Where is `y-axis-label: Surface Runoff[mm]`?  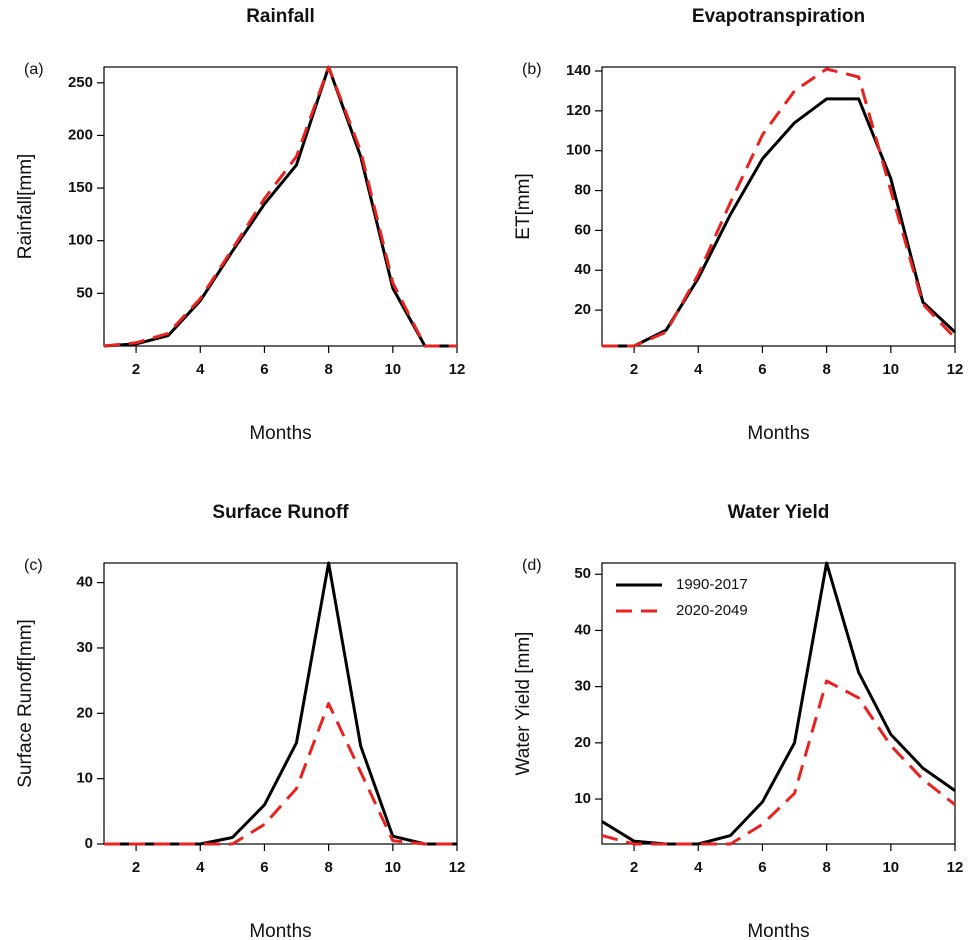 y-axis-label: Surface Runoff[mm] is located at coordinates (25, 703).